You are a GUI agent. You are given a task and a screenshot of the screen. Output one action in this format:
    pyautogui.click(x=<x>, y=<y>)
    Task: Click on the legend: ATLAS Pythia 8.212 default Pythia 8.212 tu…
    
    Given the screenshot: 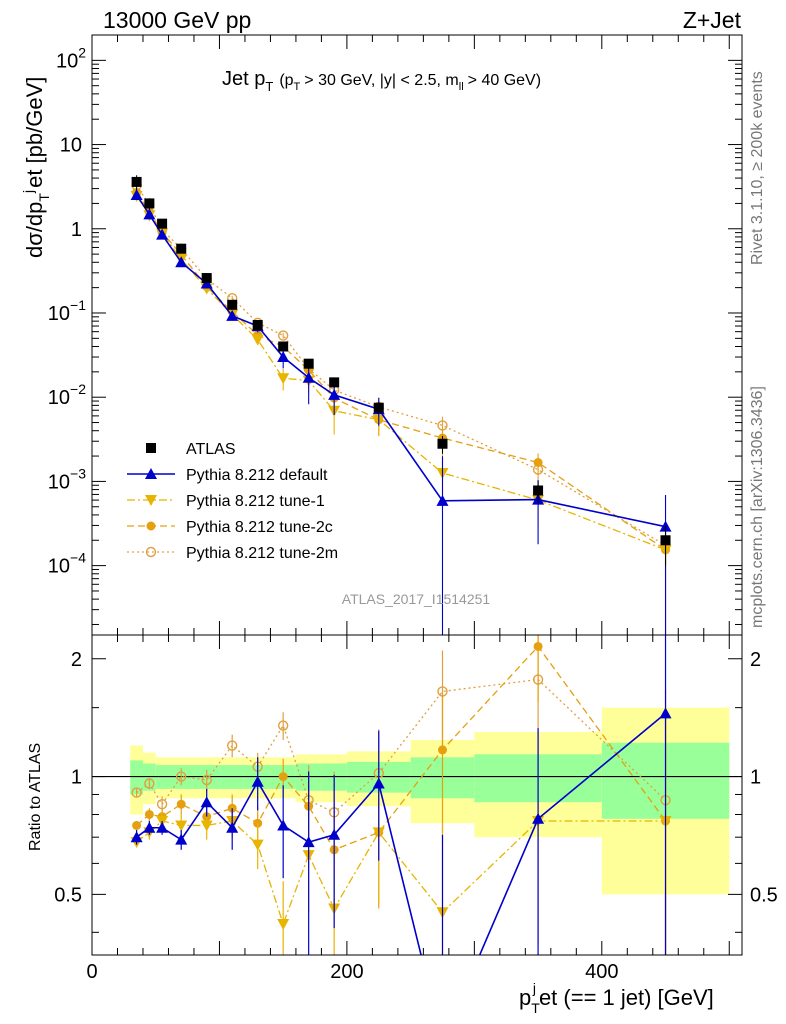 What is the action you would take?
    pyautogui.click(x=232, y=501)
    